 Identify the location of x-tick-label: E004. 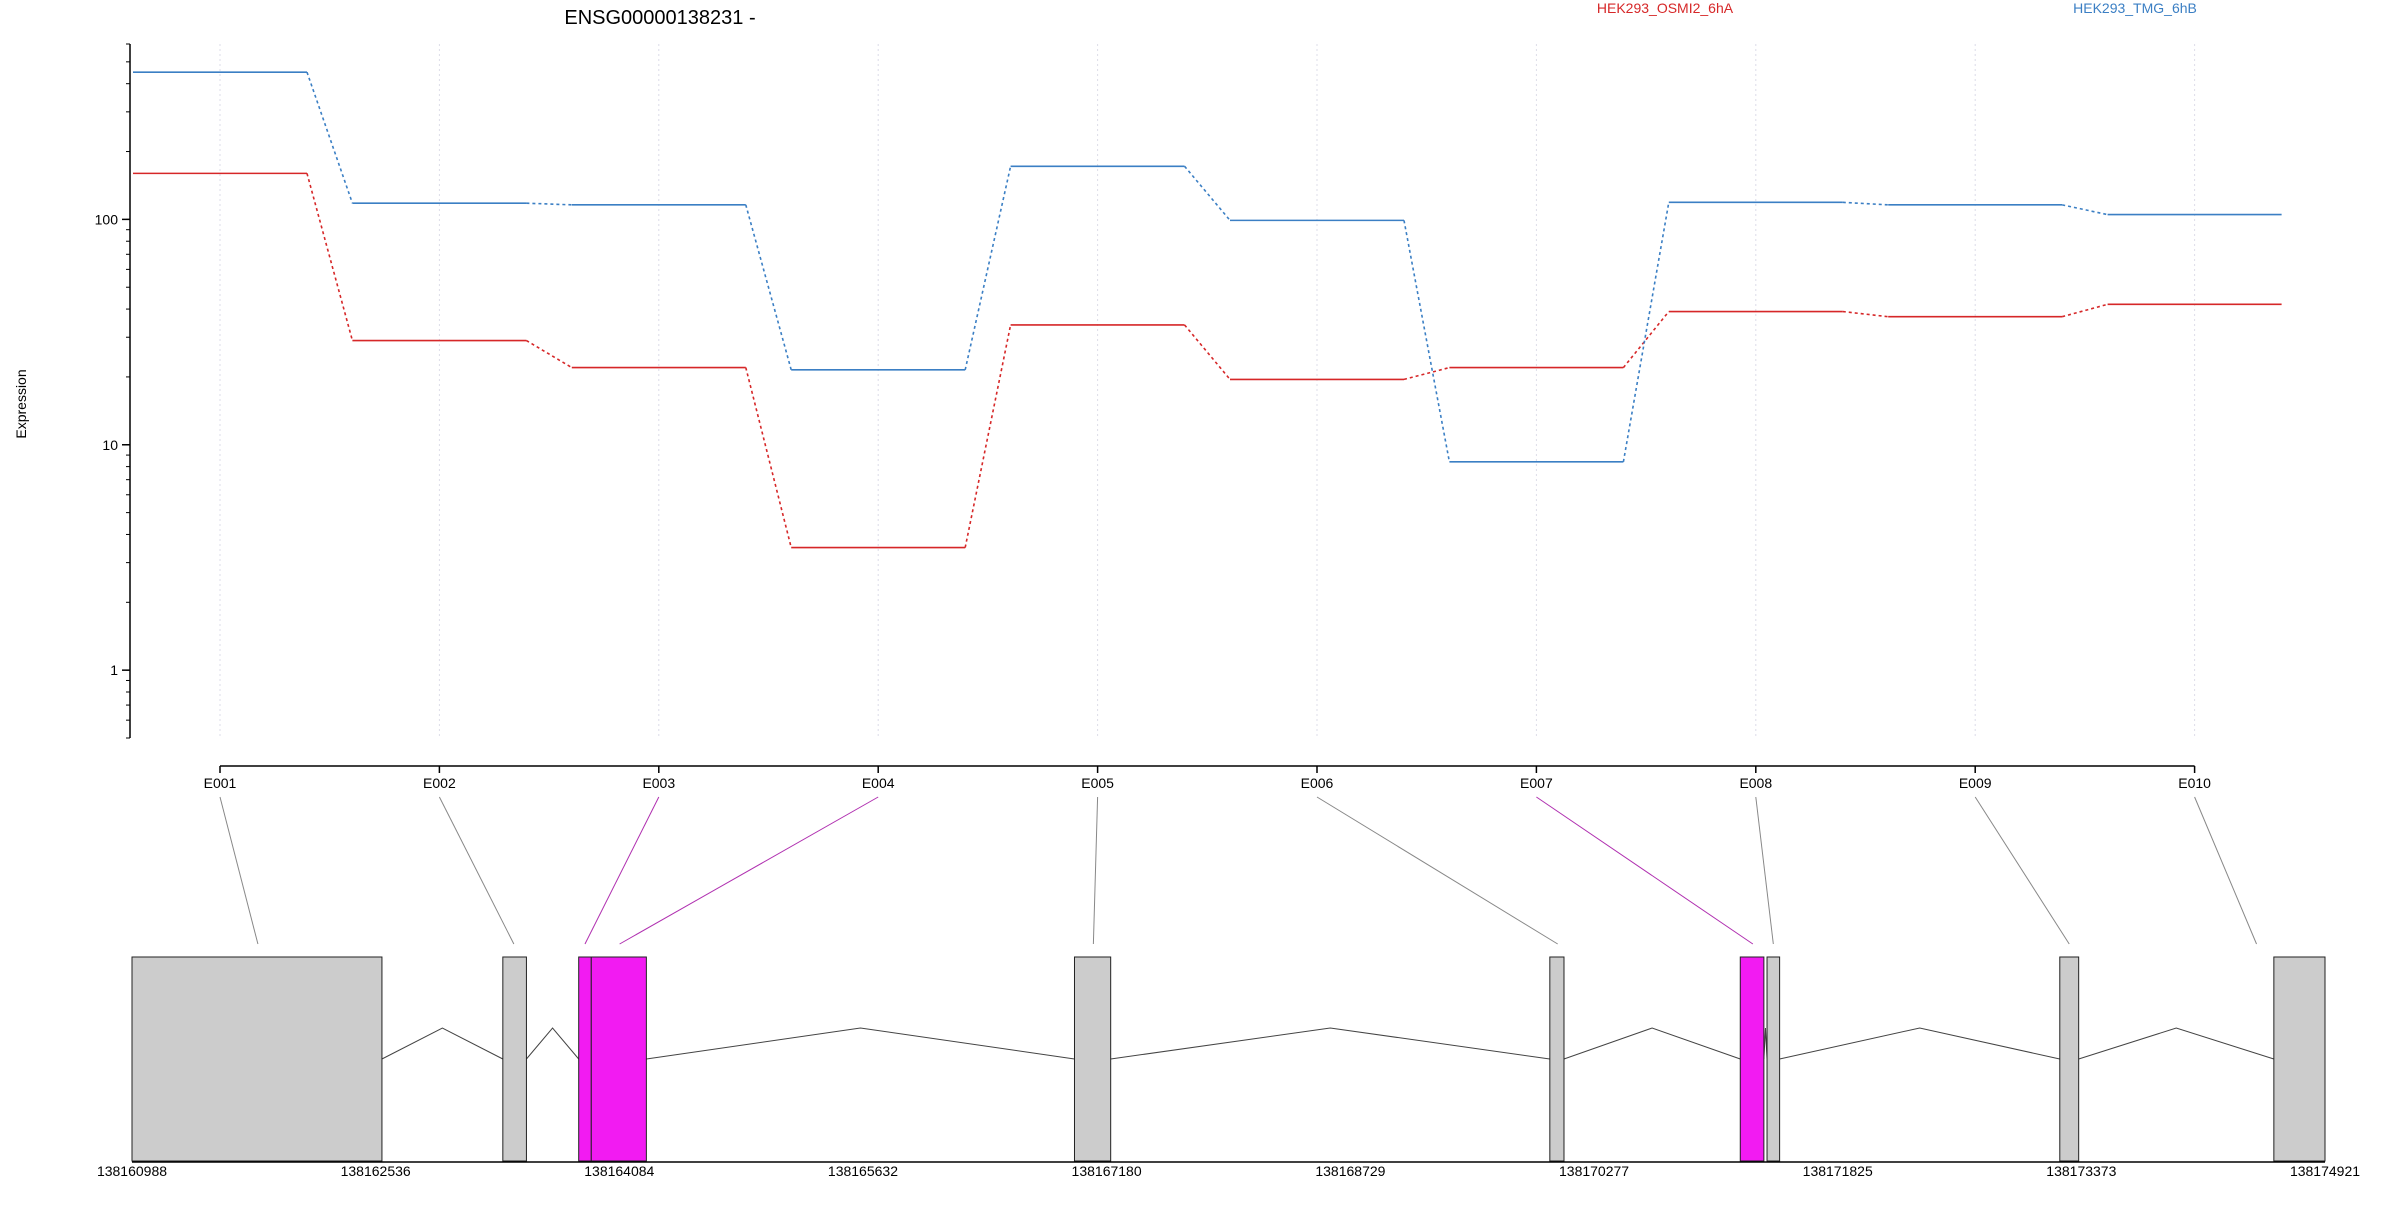
(878, 783).